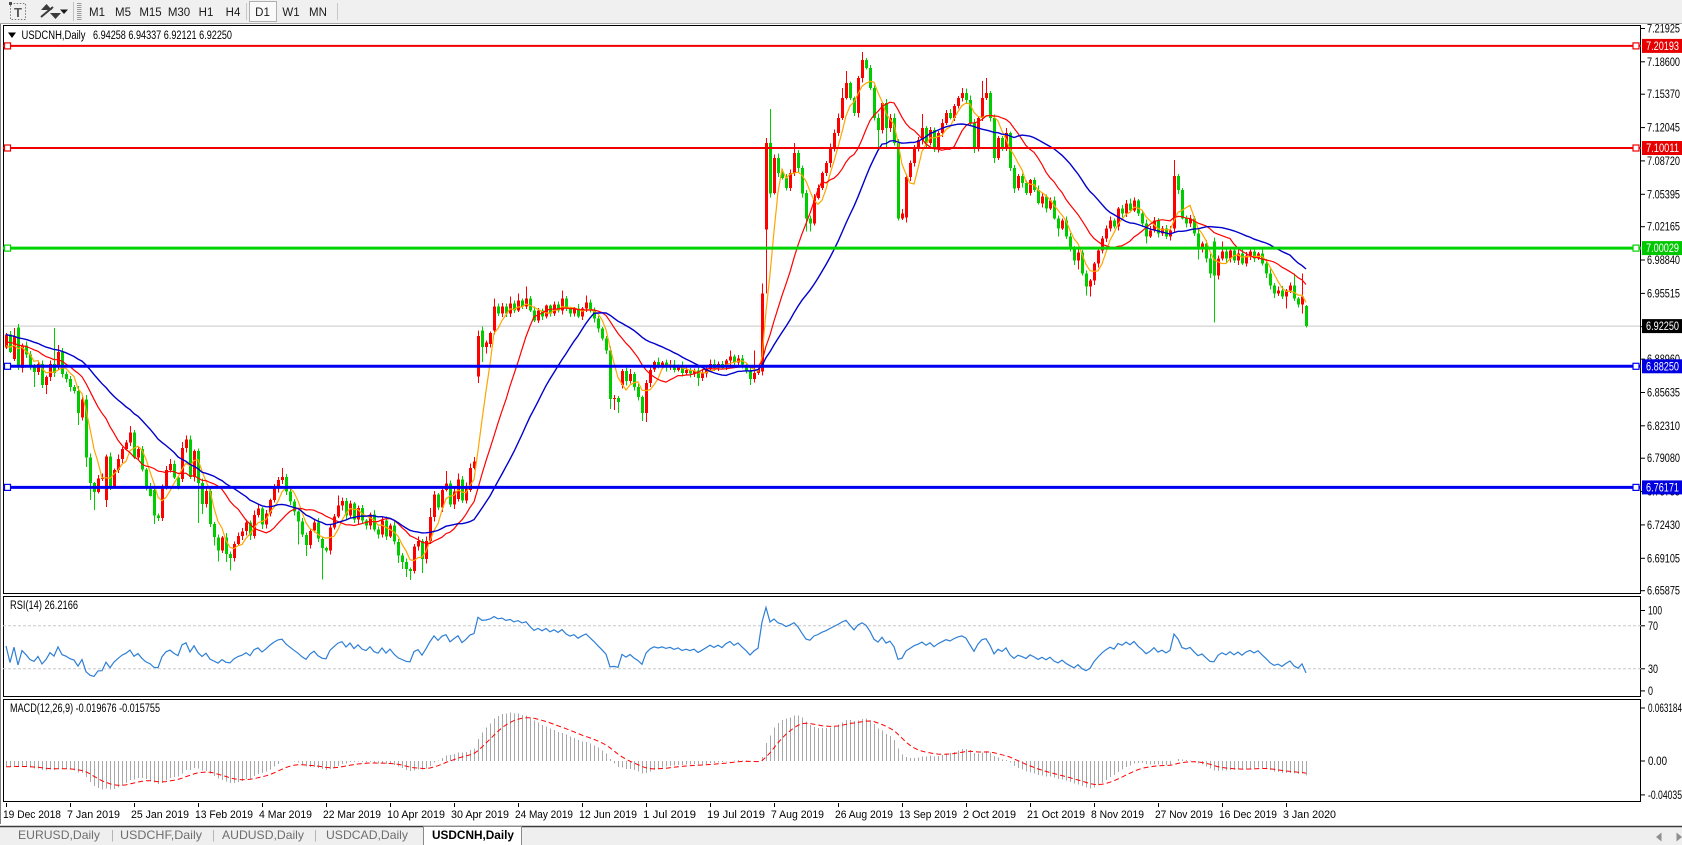 Image resolution: width=1682 pixels, height=845 pixels. I want to click on svg-text: 30, so click(1653, 670).